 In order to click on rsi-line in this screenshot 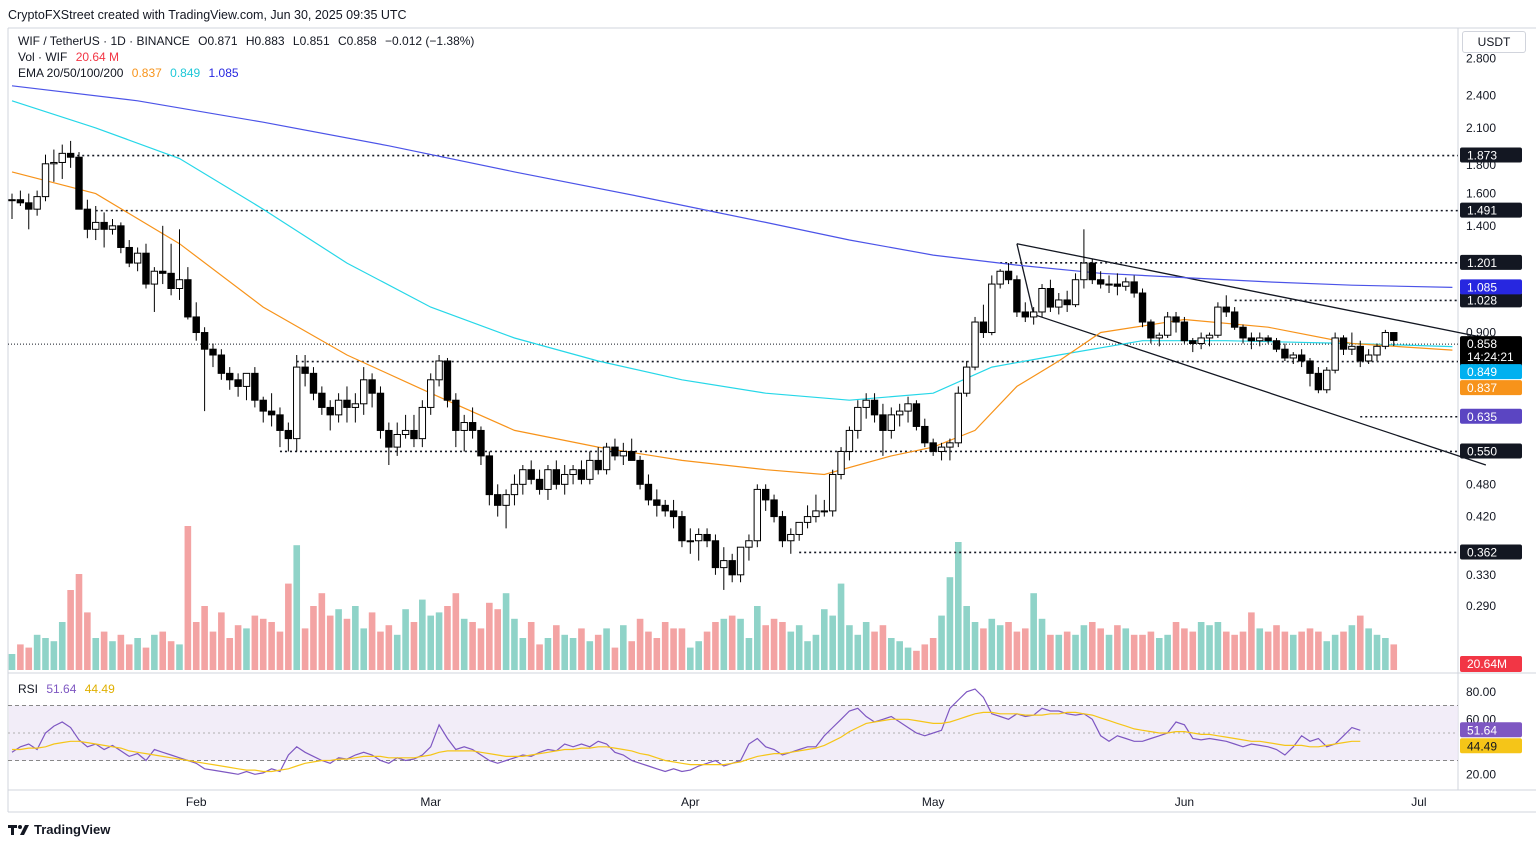, I will do `click(686, 731)`.